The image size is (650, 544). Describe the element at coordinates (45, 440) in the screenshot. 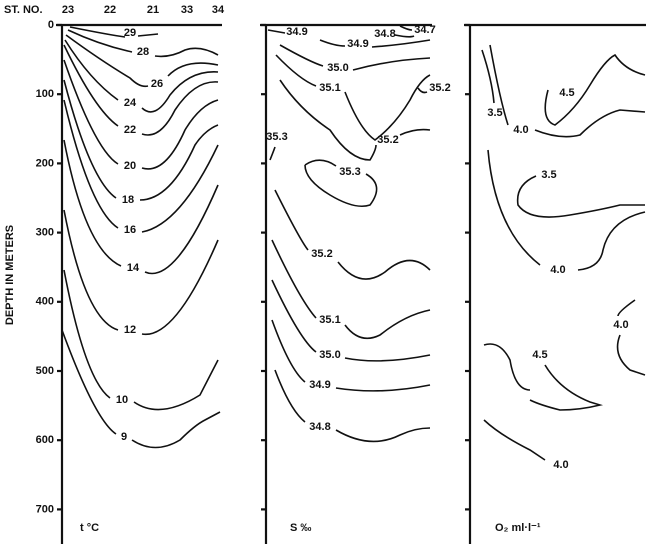

I see `y-tick-label: 600` at that location.